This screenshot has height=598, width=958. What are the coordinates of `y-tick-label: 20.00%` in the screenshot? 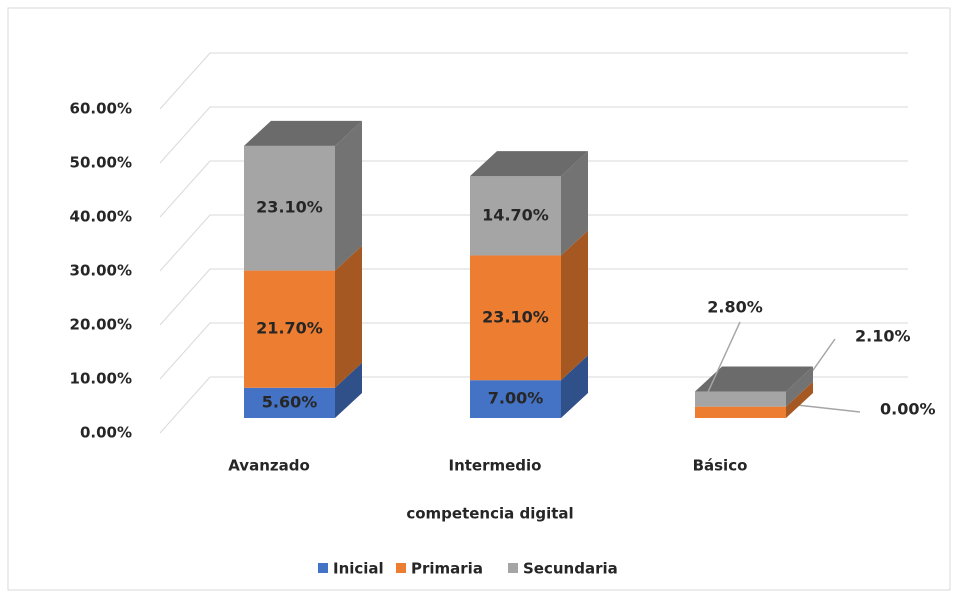 It's located at (101, 325).